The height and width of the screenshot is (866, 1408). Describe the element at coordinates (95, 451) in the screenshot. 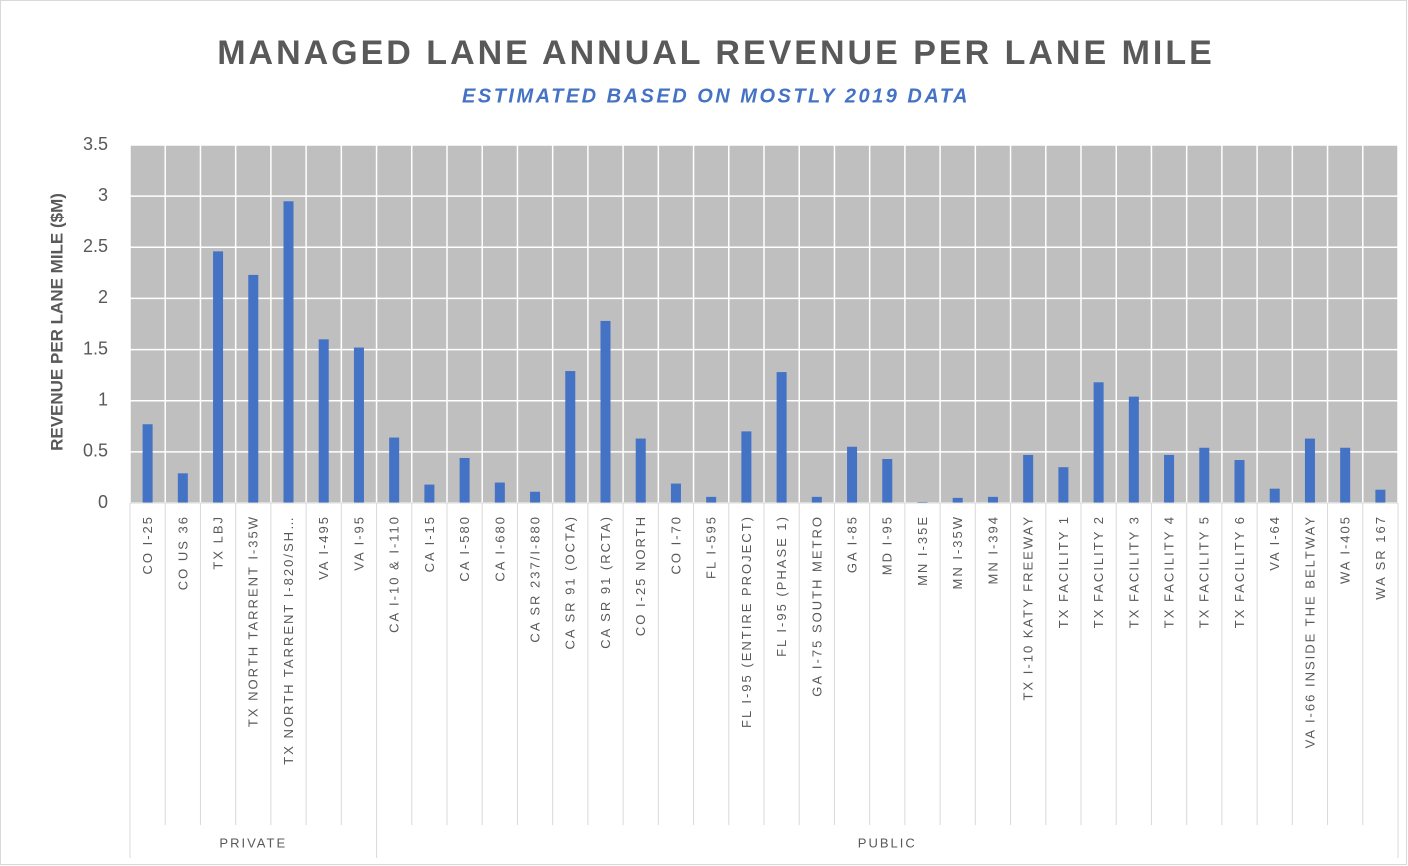

I see `y-tick-label: 0.5` at that location.